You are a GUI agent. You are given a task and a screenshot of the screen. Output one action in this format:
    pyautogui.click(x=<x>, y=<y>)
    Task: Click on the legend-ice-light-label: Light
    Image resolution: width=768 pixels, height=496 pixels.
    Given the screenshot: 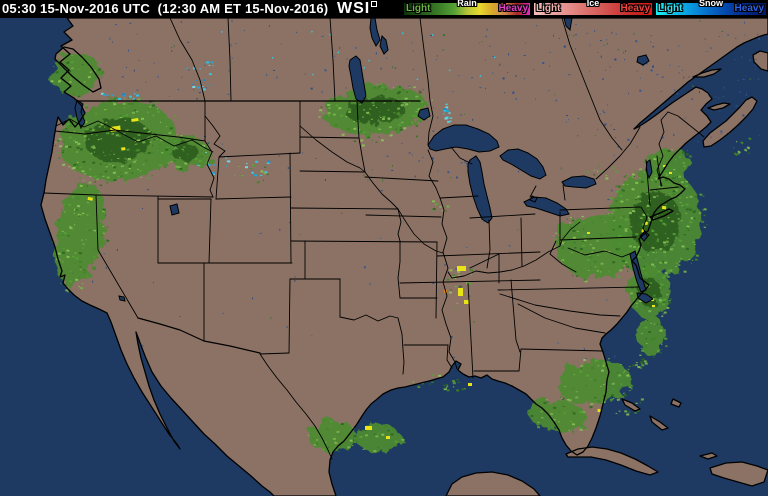 What is the action you would take?
    pyautogui.click(x=548, y=8)
    